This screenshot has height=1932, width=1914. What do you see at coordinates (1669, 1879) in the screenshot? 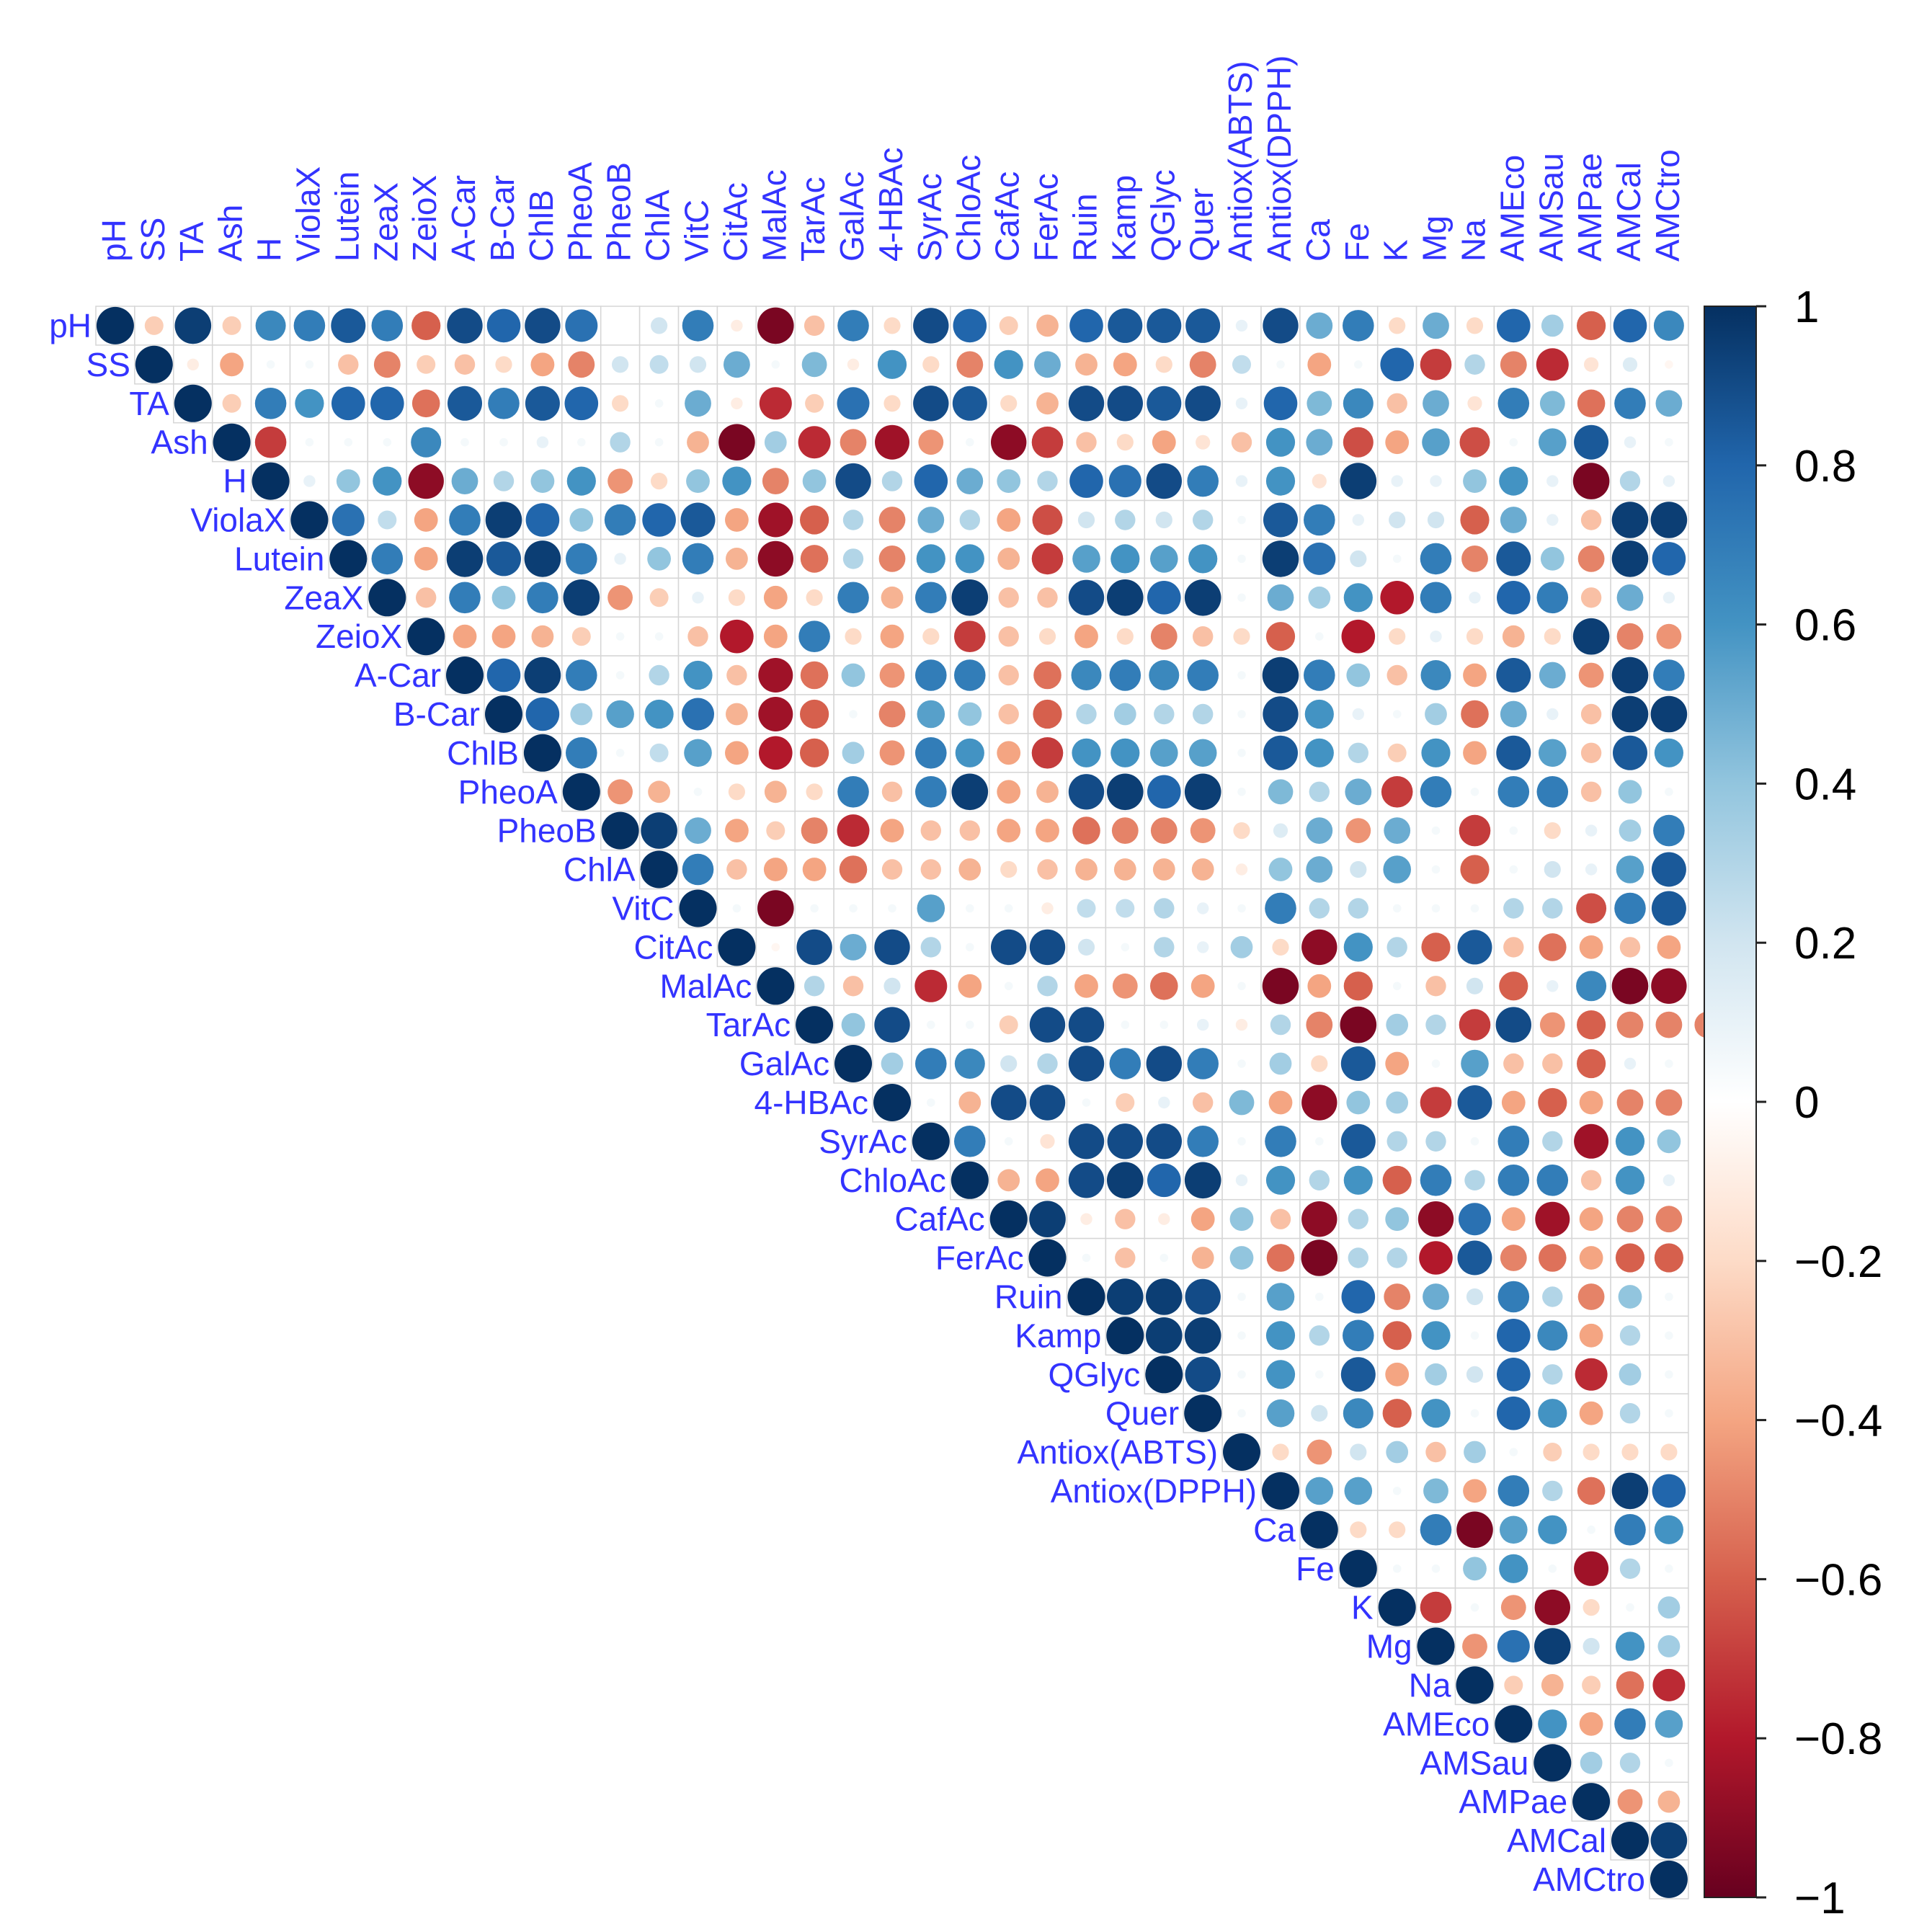
I see `corr-circle-AMCtro-AMCtro` at bounding box center [1669, 1879].